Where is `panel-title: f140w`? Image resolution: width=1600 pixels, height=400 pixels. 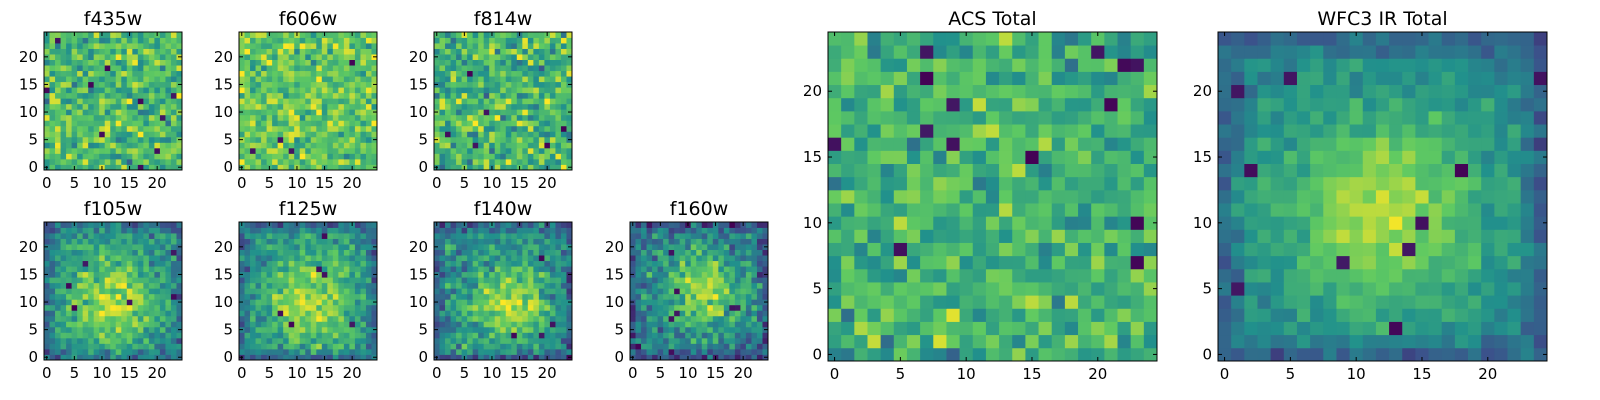
panel-title: f140w is located at coordinates (503, 209).